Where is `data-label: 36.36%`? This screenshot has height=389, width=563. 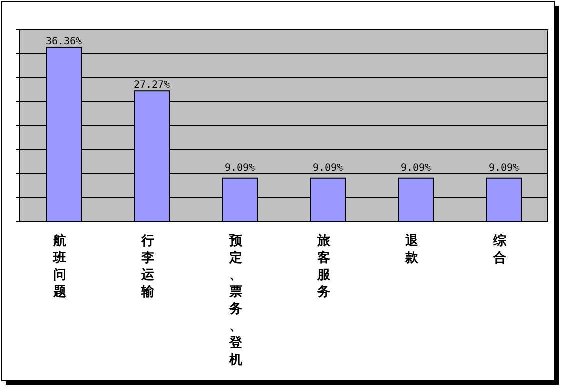 data-label: 36.36% is located at coordinates (64, 42).